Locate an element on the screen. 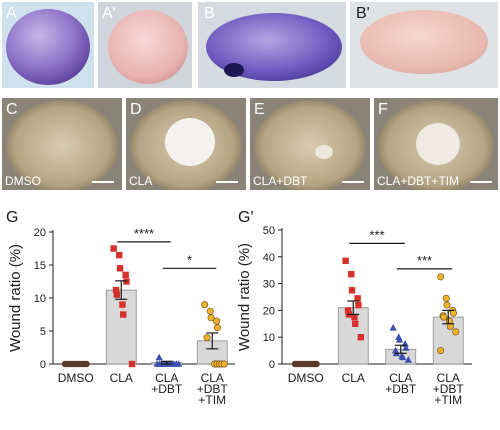 The image size is (500, 430). y-tick-label: 30 is located at coordinates (269, 285).